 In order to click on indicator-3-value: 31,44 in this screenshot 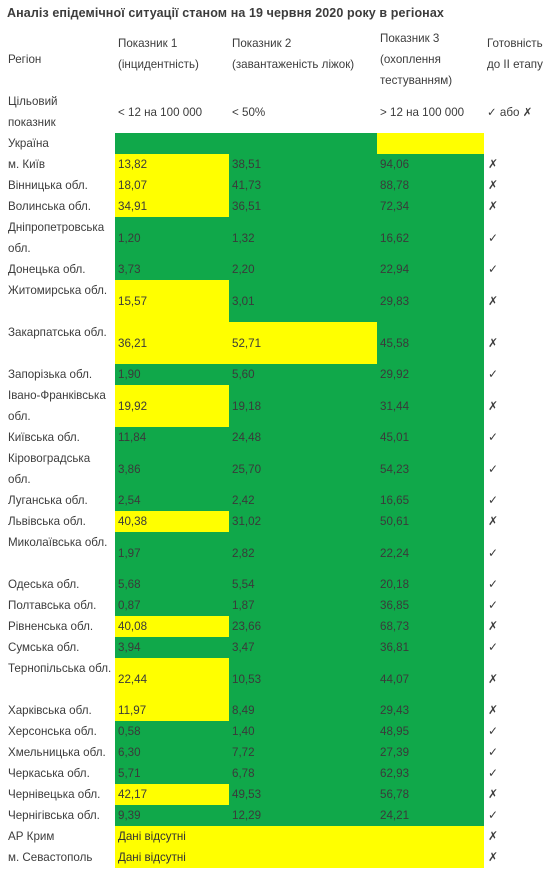, I will do `click(430, 406)`.